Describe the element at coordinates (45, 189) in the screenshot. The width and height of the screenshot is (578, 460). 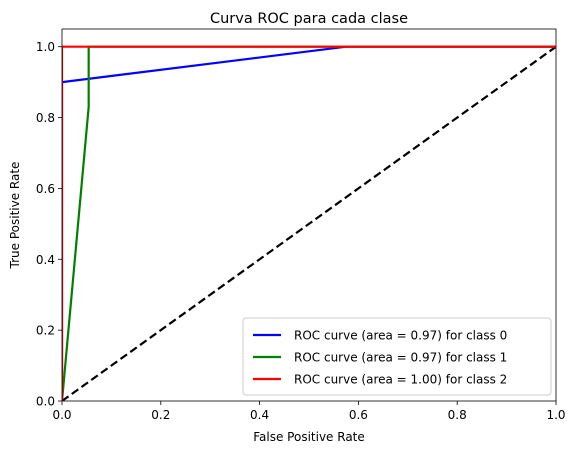
I see `y-tick-label: 0.6` at that location.